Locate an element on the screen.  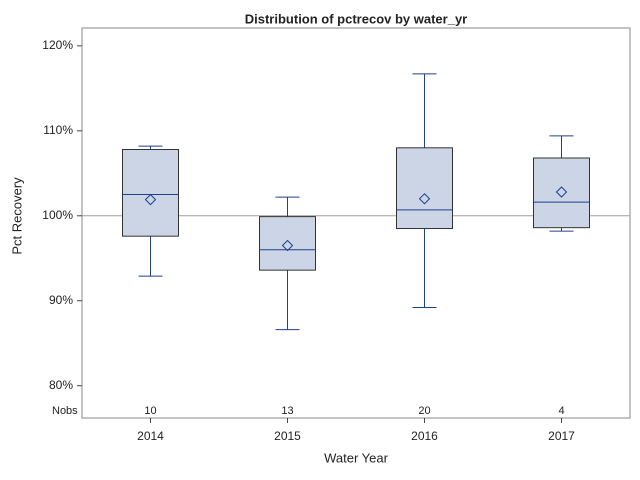
y-tick-label: 120% is located at coordinates (57, 45).